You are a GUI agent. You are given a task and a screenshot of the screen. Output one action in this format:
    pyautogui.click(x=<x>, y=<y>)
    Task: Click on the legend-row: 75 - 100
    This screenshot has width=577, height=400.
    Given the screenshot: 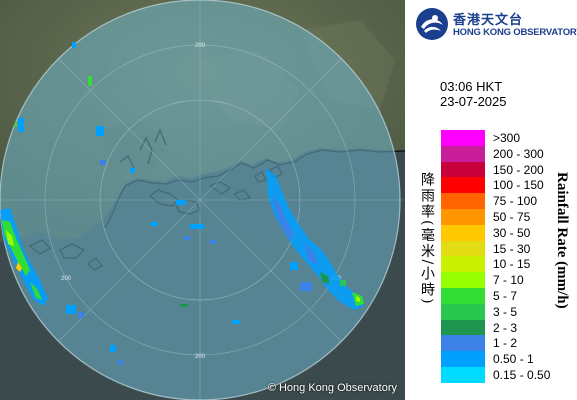 What is the action you would take?
    pyautogui.click(x=506, y=201)
    